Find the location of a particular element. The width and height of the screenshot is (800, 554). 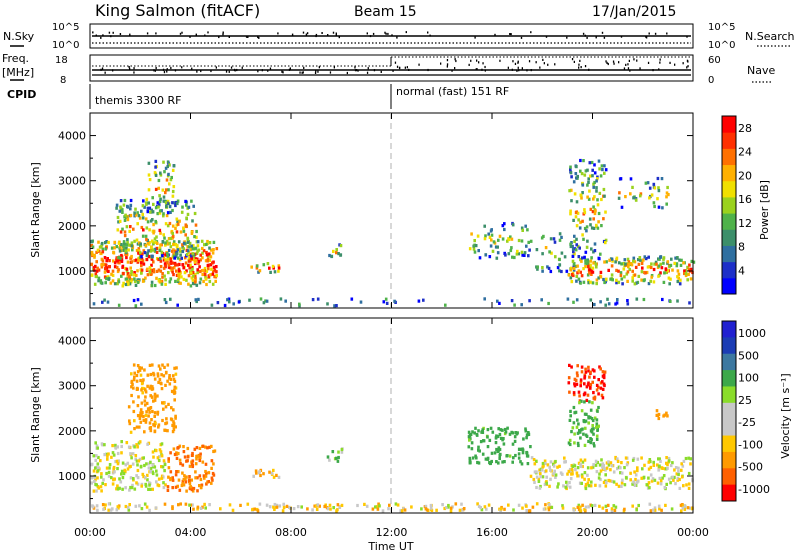

velocity-y-tick-label: 3000 is located at coordinates (72, 386).